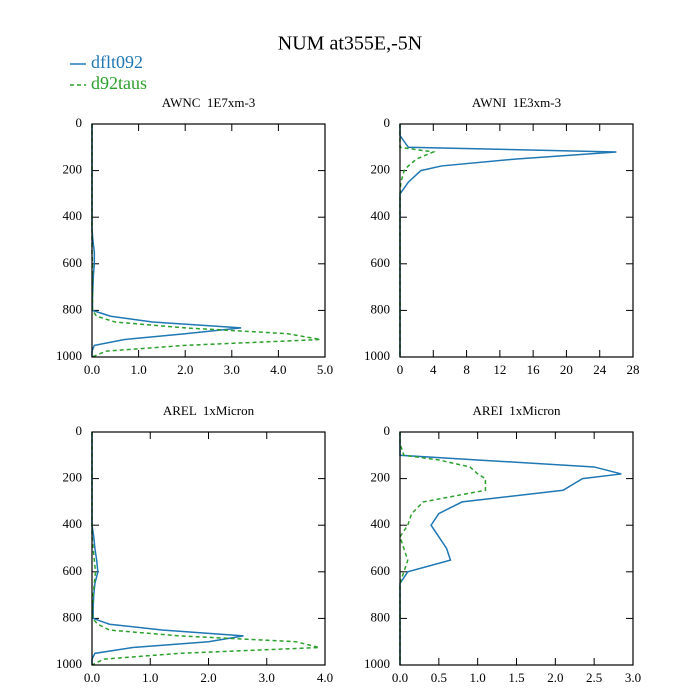 Image resolution: width=700 pixels, height=700 pixels. Describe the element at coordinates (433, 369) in the screenshot. I see `x-tick-label: 4` at that location.